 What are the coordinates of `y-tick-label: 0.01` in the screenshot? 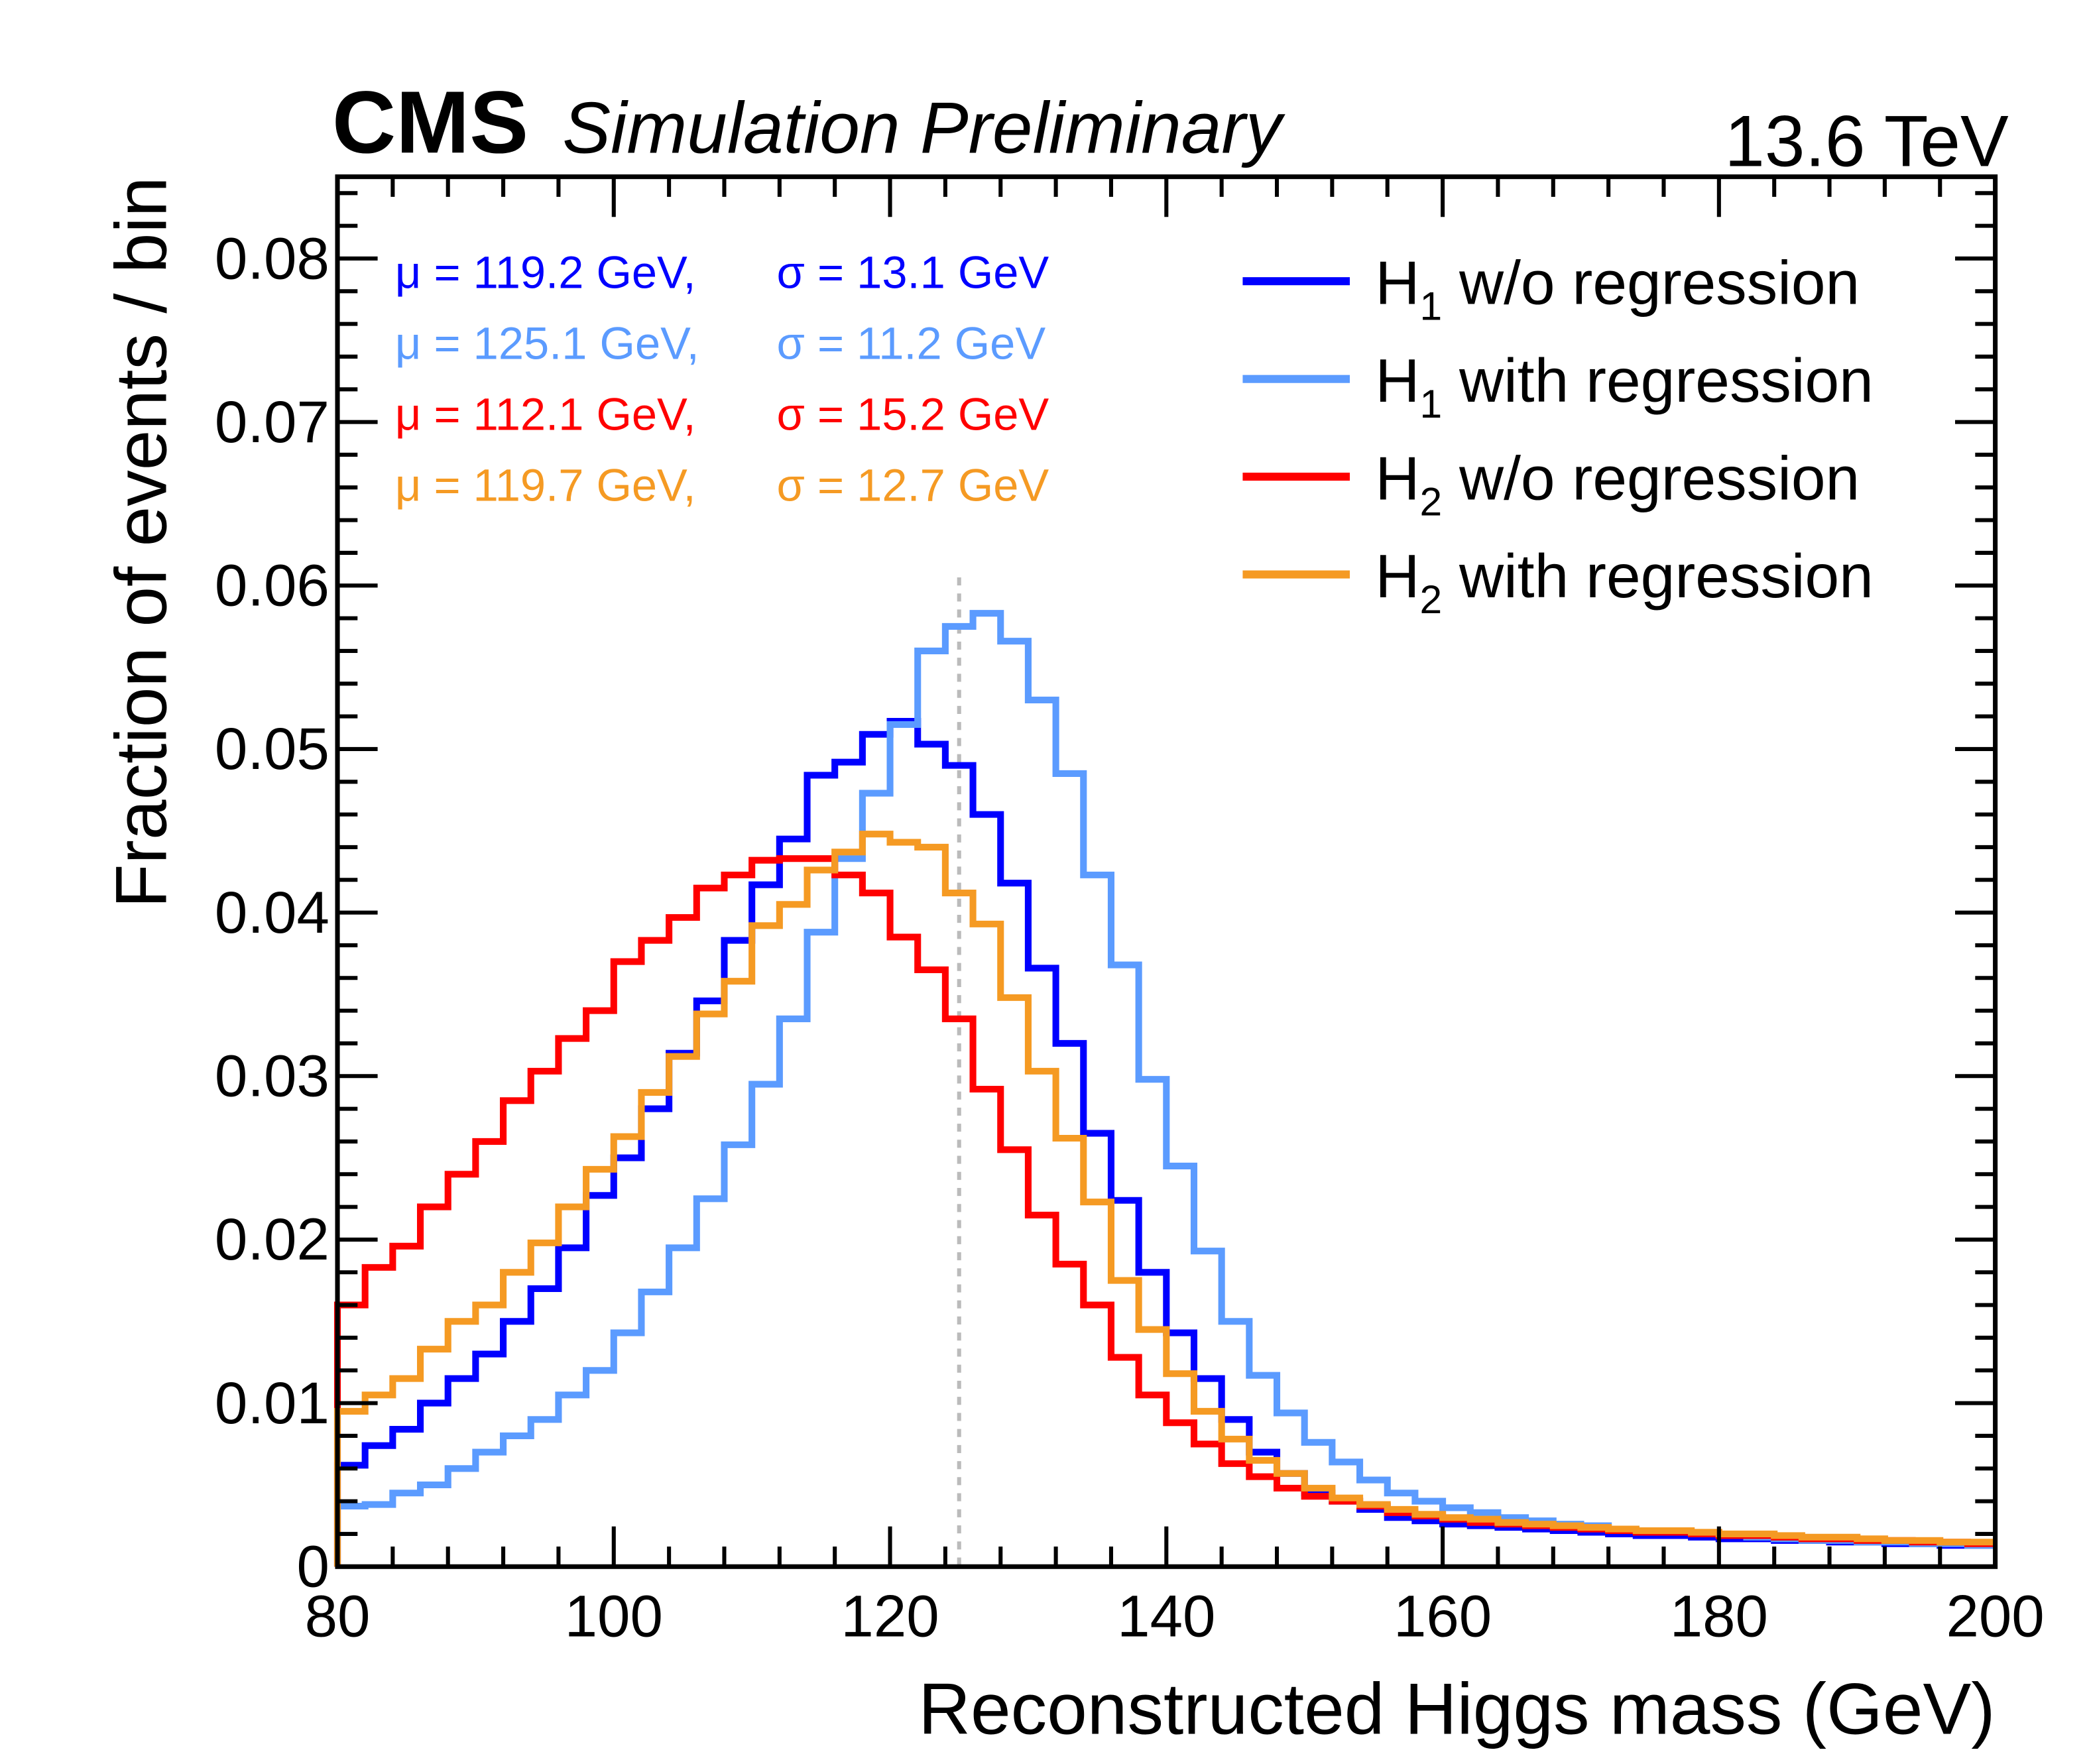 It's located at (272, 1403).